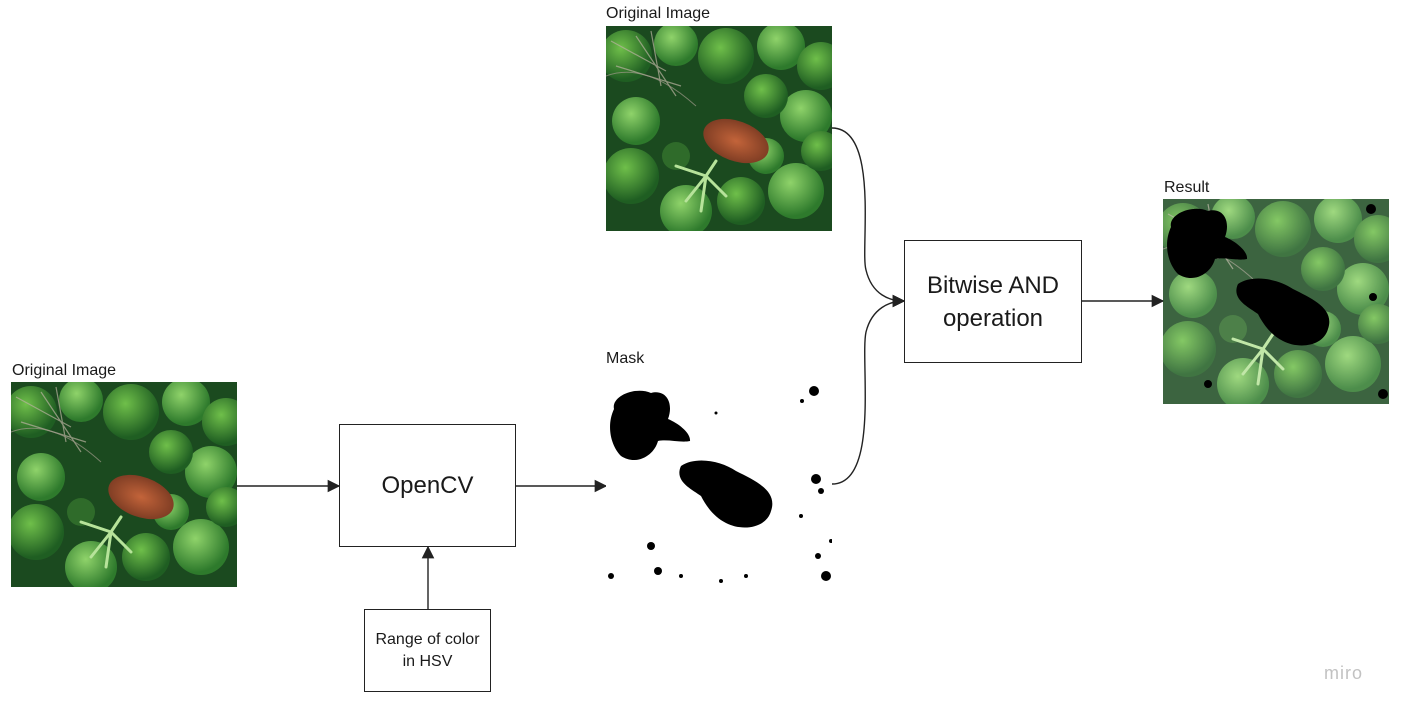  Describe the element at coordinates (658, 13) in the screenshot. I see `original-image-top-label: Original Image` at that location.